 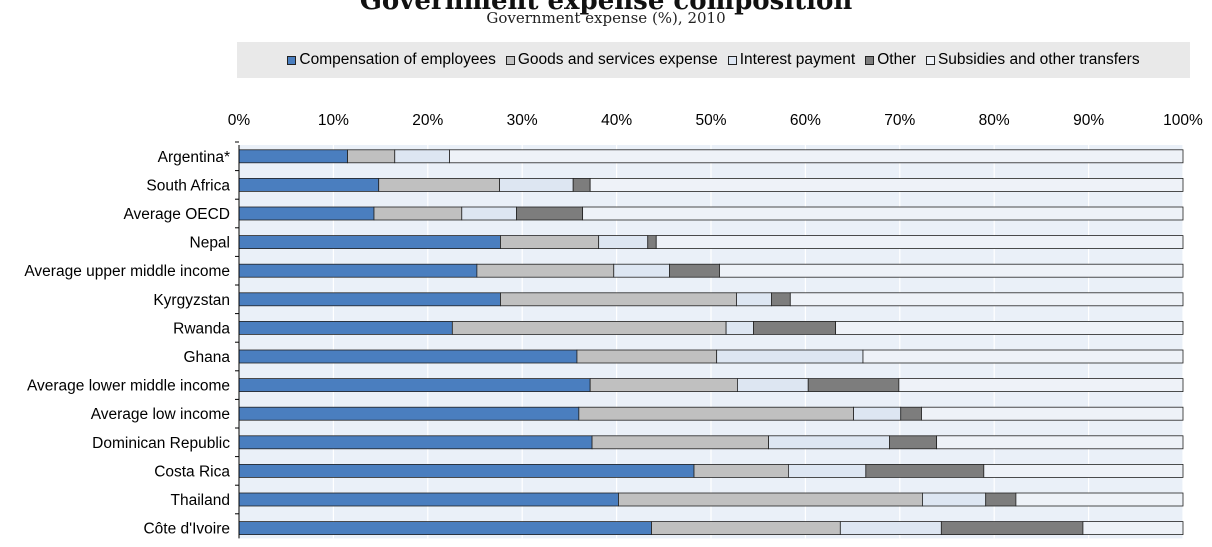 What do you see at coordinates (617, 59) in the screenshot?
I see `legend-label-goods: Goods and services expense` at bounding box center [617, 59].